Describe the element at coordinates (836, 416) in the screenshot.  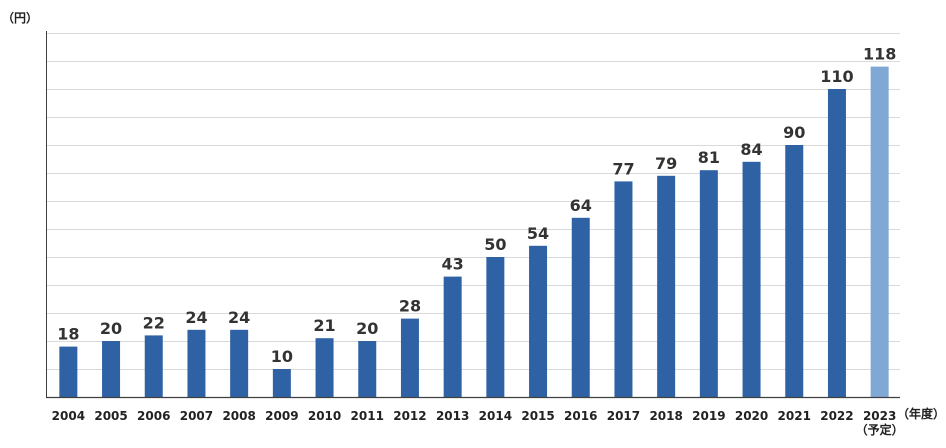
I see `x-tick-2022: 2022` at that location.